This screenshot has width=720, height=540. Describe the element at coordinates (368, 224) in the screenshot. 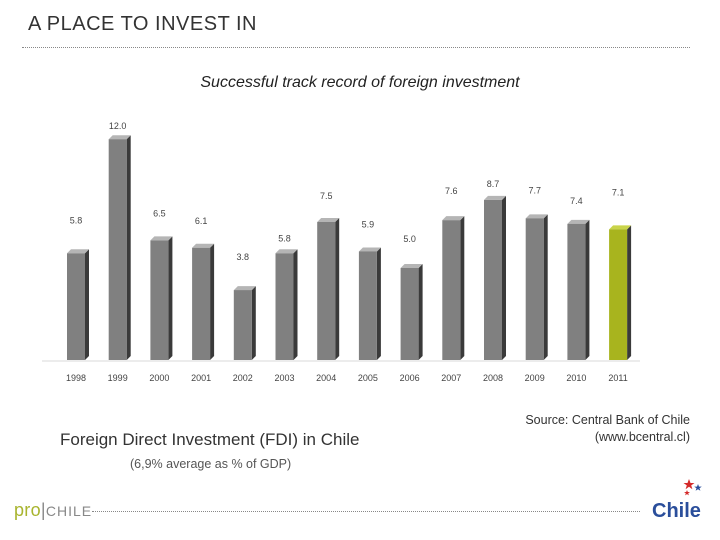

I see `data-label-2005: 5.9` at that location.